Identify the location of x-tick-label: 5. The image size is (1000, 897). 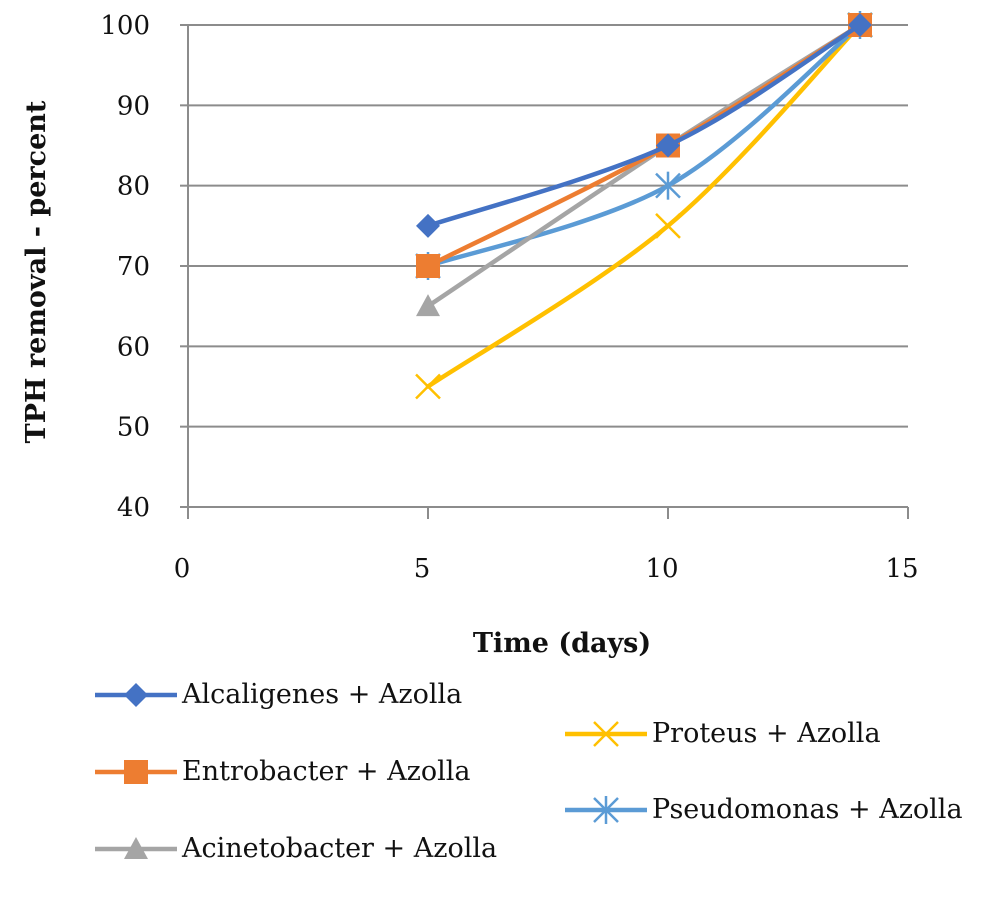
(422, 569).